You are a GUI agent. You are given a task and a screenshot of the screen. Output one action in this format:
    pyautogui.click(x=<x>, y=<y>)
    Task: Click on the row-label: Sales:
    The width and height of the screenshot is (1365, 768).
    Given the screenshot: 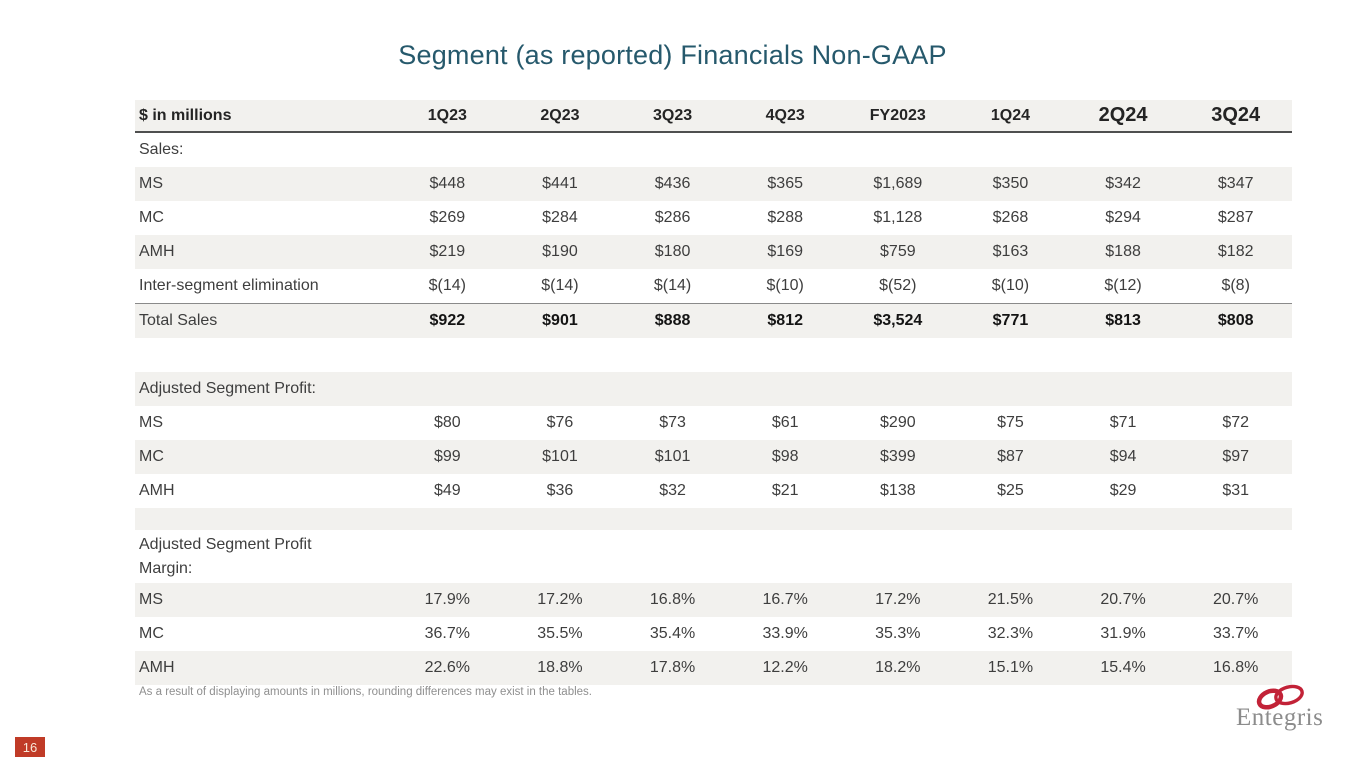 What is the action you would take?
    pyautogui.click(x=161, y=149)
    